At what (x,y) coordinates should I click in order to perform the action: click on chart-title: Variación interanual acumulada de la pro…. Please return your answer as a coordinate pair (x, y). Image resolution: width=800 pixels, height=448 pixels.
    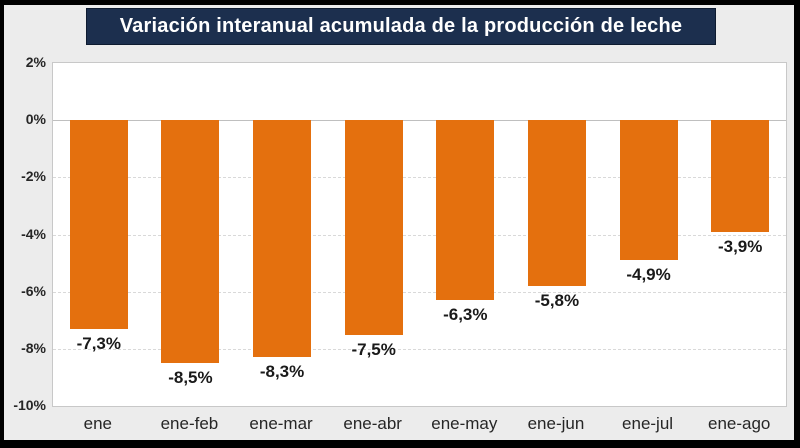
    Looking at the image, I should click on (401, 26).